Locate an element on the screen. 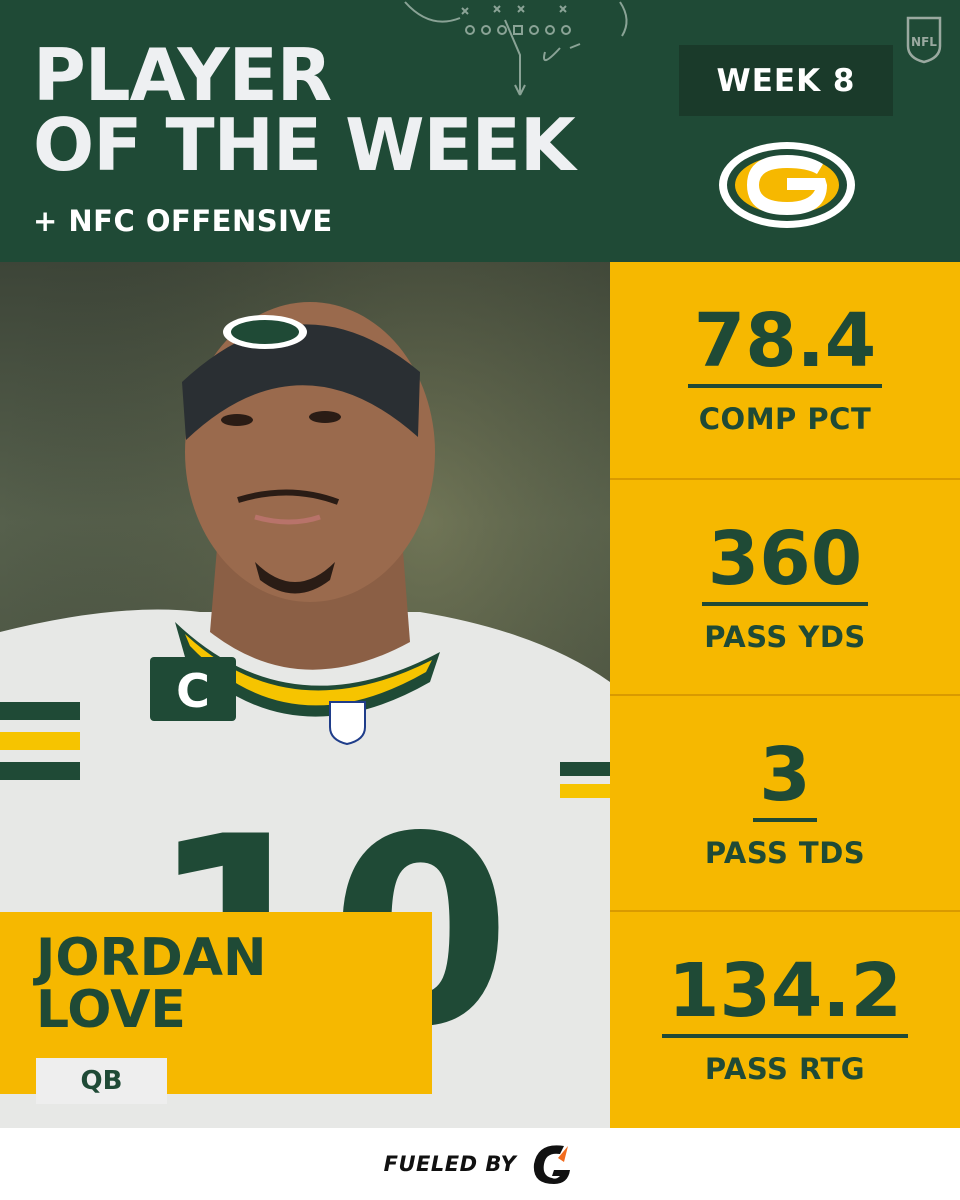 The height and width of the screenshot is (1200, 960). player-last-name: LOVE is located at coordinates (111, 1010).